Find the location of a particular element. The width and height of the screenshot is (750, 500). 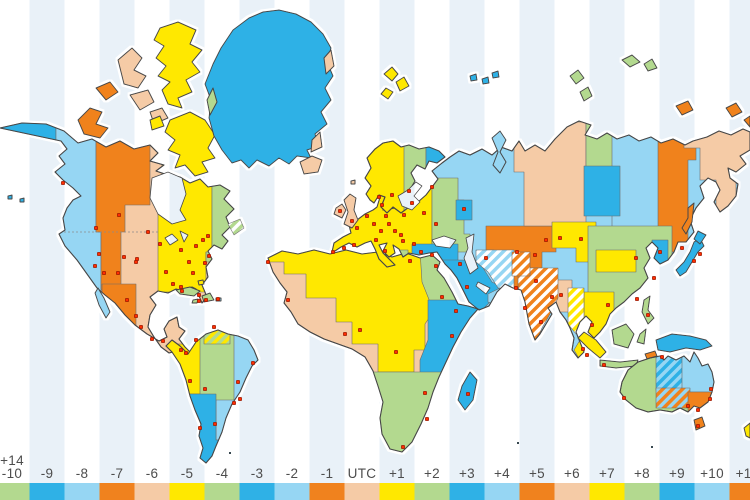

legend-cell-+5 is located at coordinates (537, 491).